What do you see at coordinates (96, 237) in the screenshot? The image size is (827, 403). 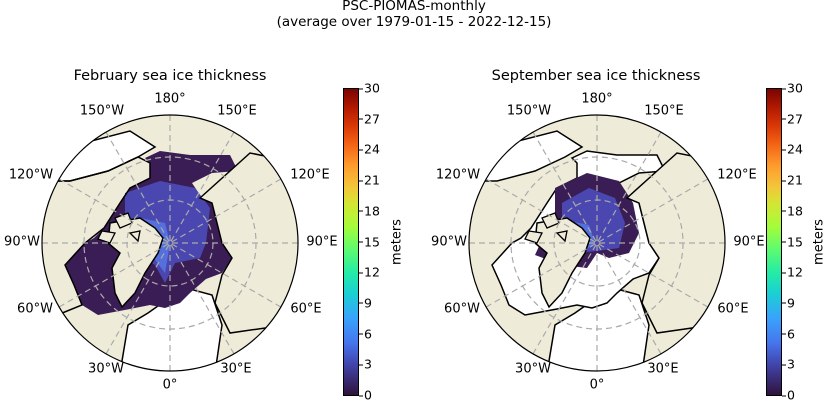 I see `north-america-coast` at bounding box center [96, 237].